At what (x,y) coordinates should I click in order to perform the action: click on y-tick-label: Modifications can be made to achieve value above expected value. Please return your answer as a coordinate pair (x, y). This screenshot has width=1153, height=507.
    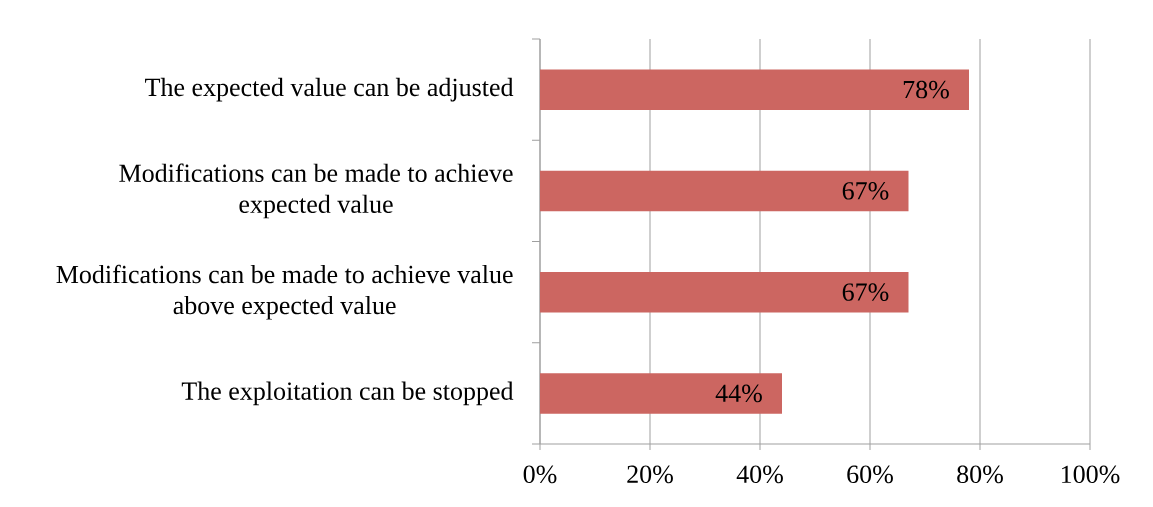
    Looking at the image, I should click on (284, 292).